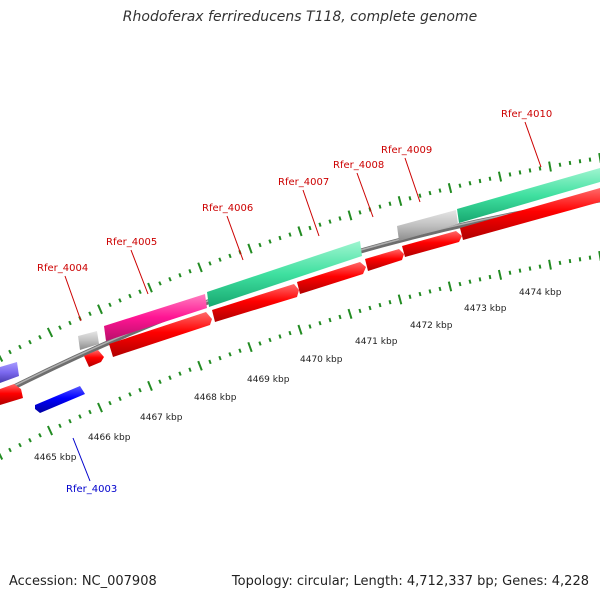  Describe the element at coordinates (55, 458) in the screenshot. I see `kbp-label: 4465 kbp` at that location.